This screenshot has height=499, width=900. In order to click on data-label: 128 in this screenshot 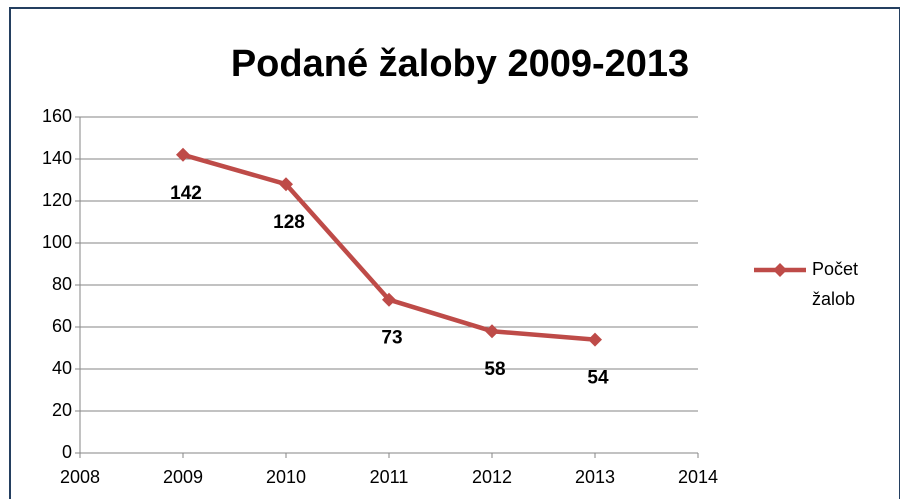, I will do `click(289, 222)`.